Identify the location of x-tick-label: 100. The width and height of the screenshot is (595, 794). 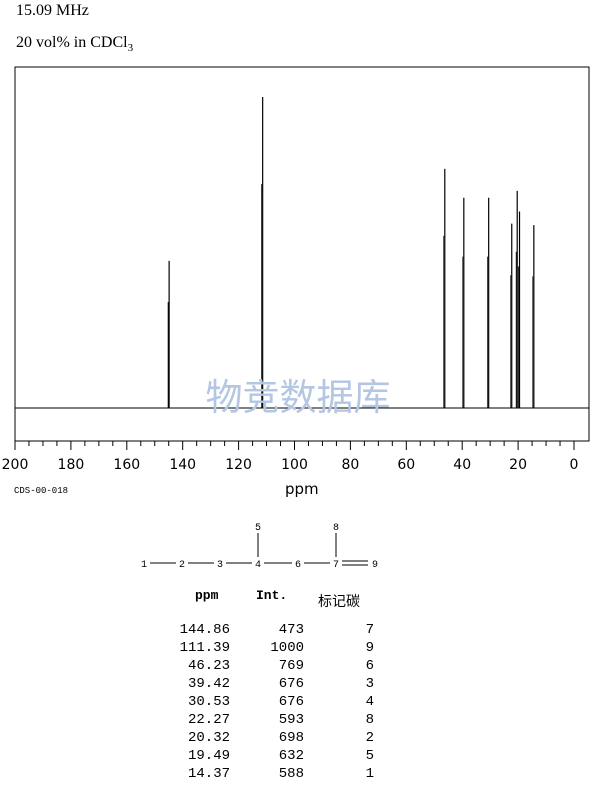
(294, 465).